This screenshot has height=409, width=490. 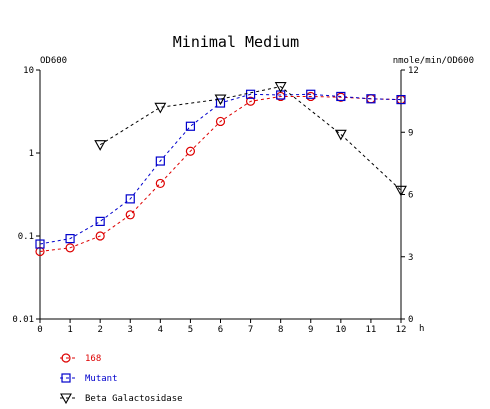 I want to click on x-tick-label: 2, so click(x=99, y=330).